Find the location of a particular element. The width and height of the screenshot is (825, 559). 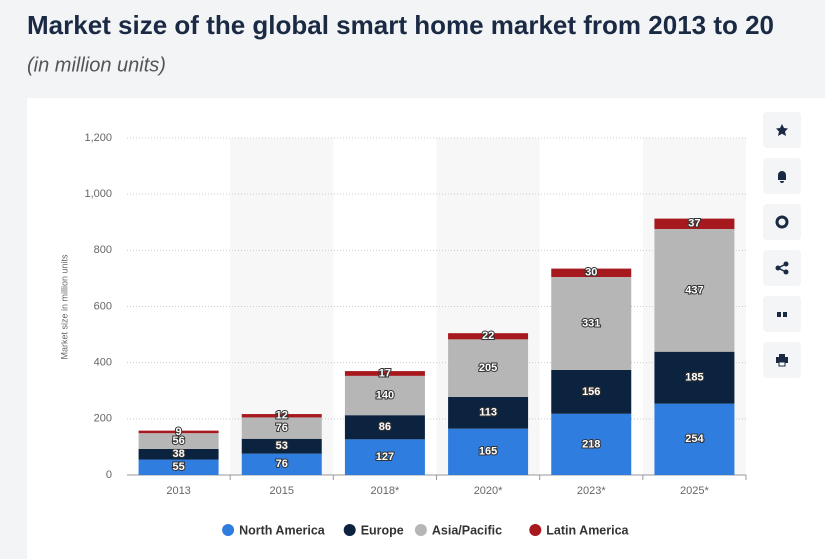

value-label: 12 is located at coordinates (282, 416).